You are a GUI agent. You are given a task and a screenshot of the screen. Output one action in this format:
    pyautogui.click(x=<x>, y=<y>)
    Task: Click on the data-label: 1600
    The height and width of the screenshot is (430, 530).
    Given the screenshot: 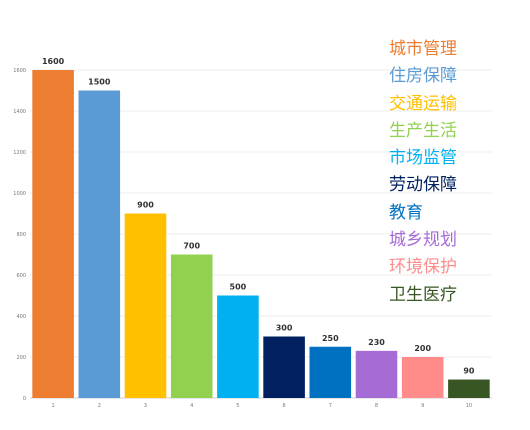 What is the action you would take?
    pyautogui.click(x=53, y=61)
    